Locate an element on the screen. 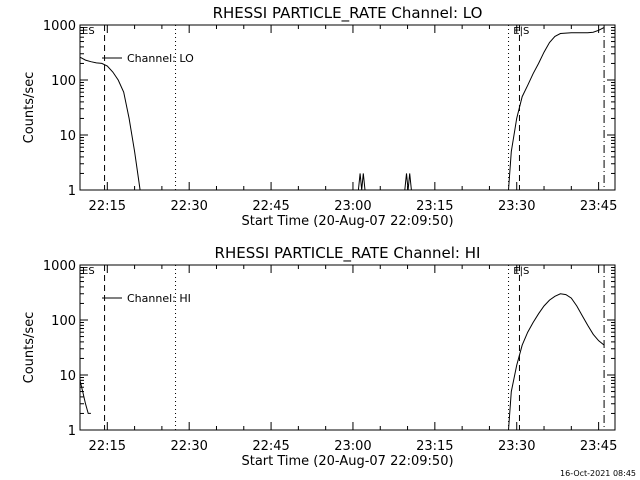 The height and width of the screenshot is (480, 640). legend-entry: Channel: HI is located at coordinates (159, 298).